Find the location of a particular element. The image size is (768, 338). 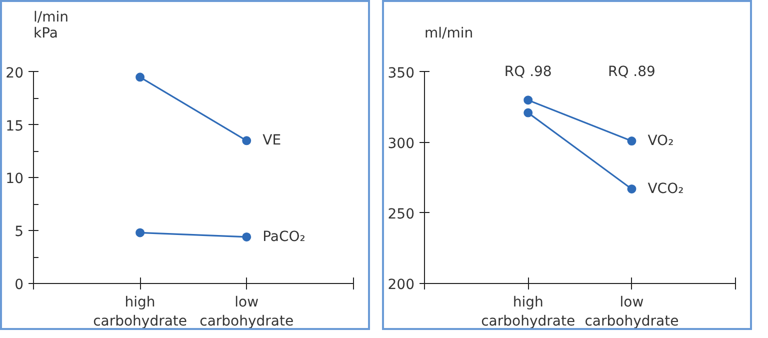

series-label: VCO₂ is located at coordinates (666, 188).